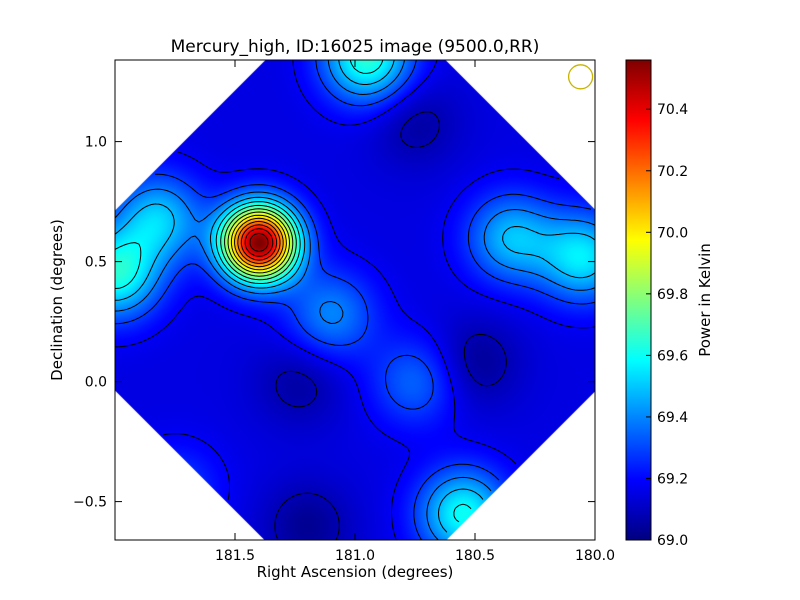 Image resolution: width=800 pixels, height=600 pixels. Describe the element at coordinates (705, 300) in the screenshot. I see `colorbar-label: Power in Kelvin` at that location.